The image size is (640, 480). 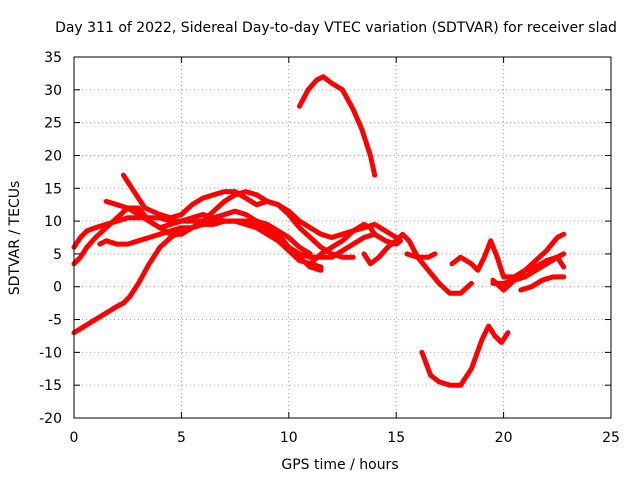 I want to click on x-tick-label: 25, so click(x=611, y=438).